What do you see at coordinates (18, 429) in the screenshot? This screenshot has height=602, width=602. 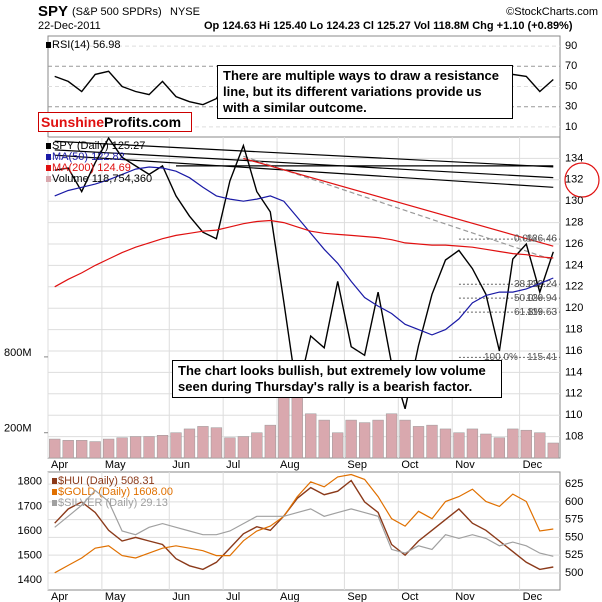 I see `volume-tick-label: 200M` at bounding box center [18, 429].